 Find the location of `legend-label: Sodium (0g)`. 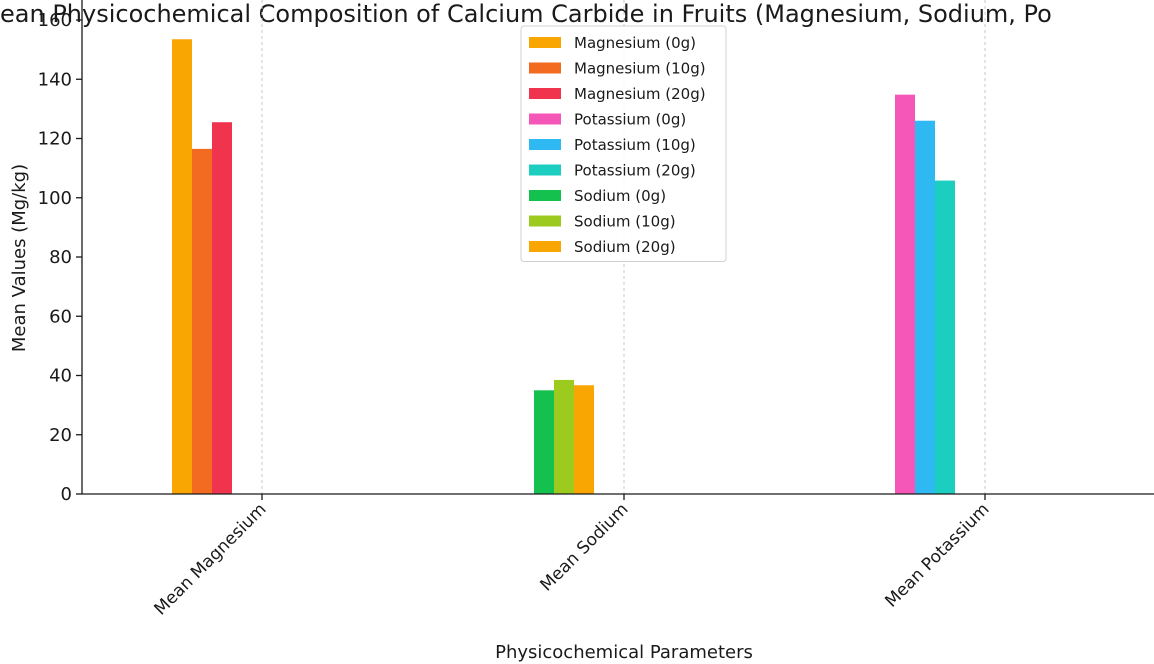

legend-label: Sodium (0g) is located at coordinates (620, 196).